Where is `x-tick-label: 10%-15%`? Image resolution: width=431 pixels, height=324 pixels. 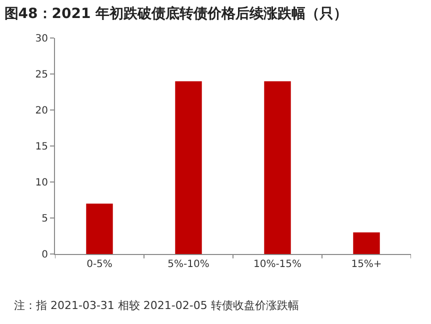
x-tick-label: 10%-15% is located at coordinates (277, 264).